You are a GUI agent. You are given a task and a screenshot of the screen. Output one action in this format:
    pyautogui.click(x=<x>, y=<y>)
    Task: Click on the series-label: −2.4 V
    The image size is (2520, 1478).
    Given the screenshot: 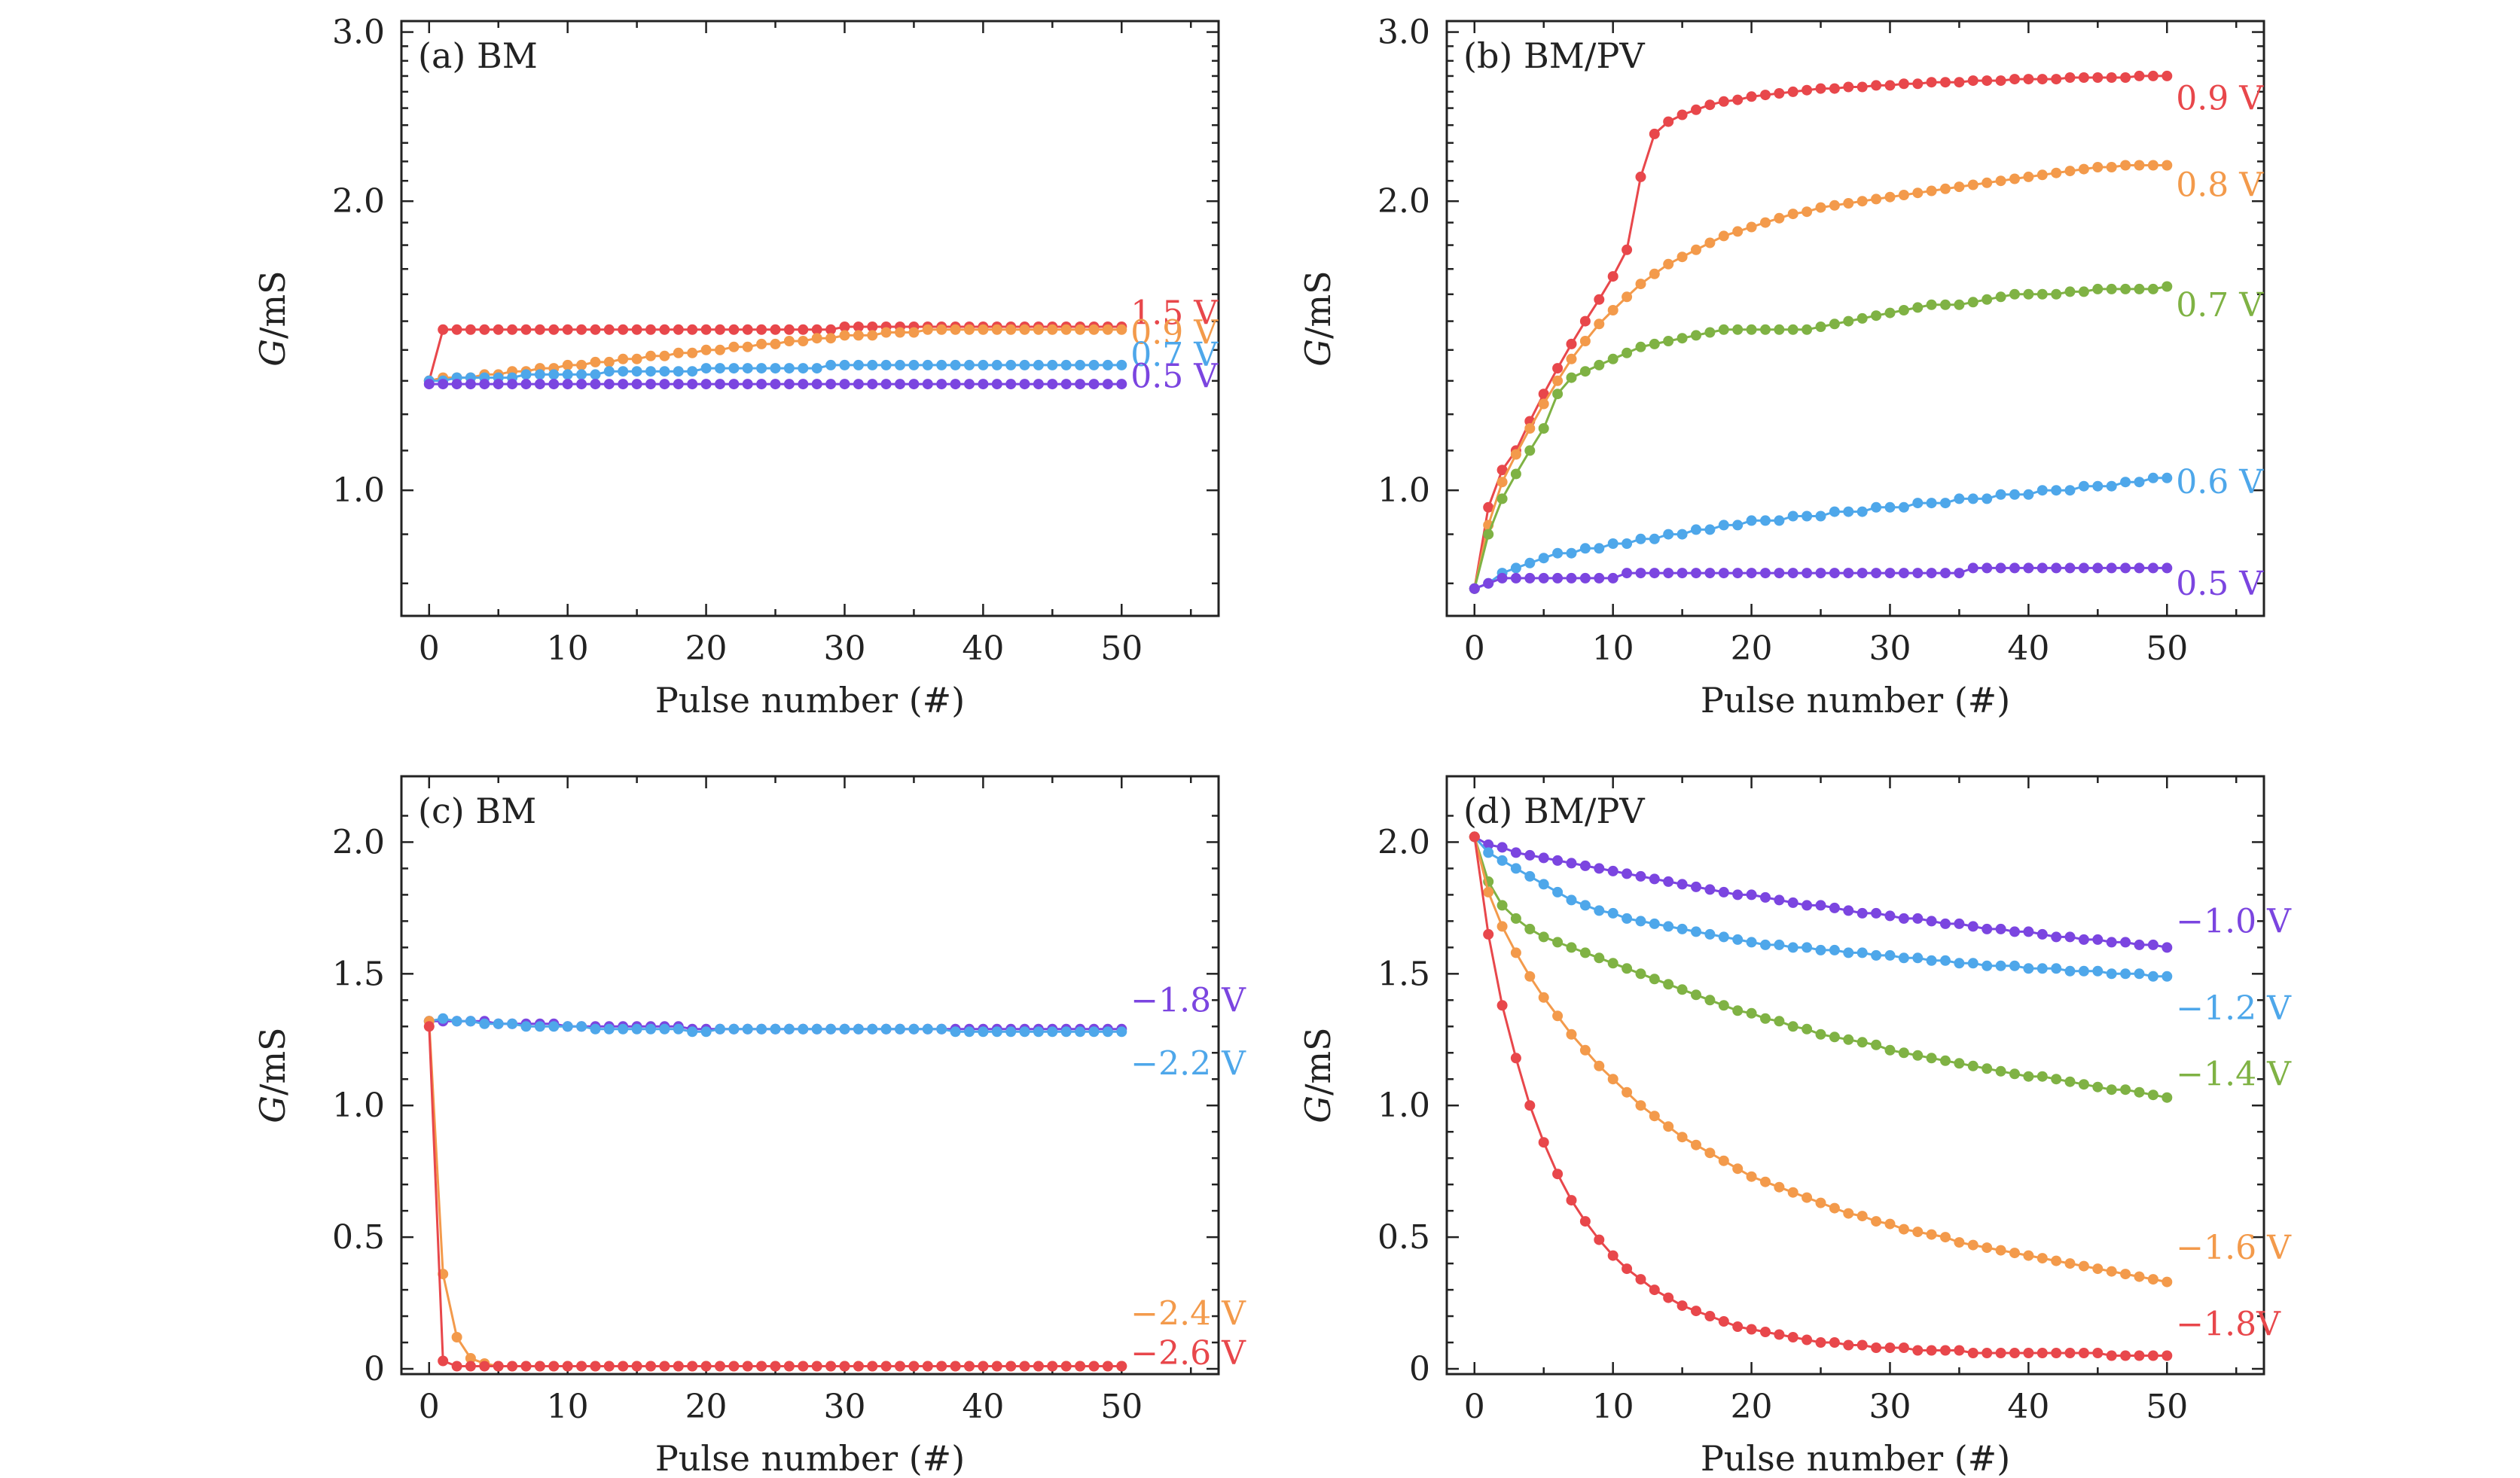 What is the action you would take?
    pyautogui.click(x=1188, y=1314)
    